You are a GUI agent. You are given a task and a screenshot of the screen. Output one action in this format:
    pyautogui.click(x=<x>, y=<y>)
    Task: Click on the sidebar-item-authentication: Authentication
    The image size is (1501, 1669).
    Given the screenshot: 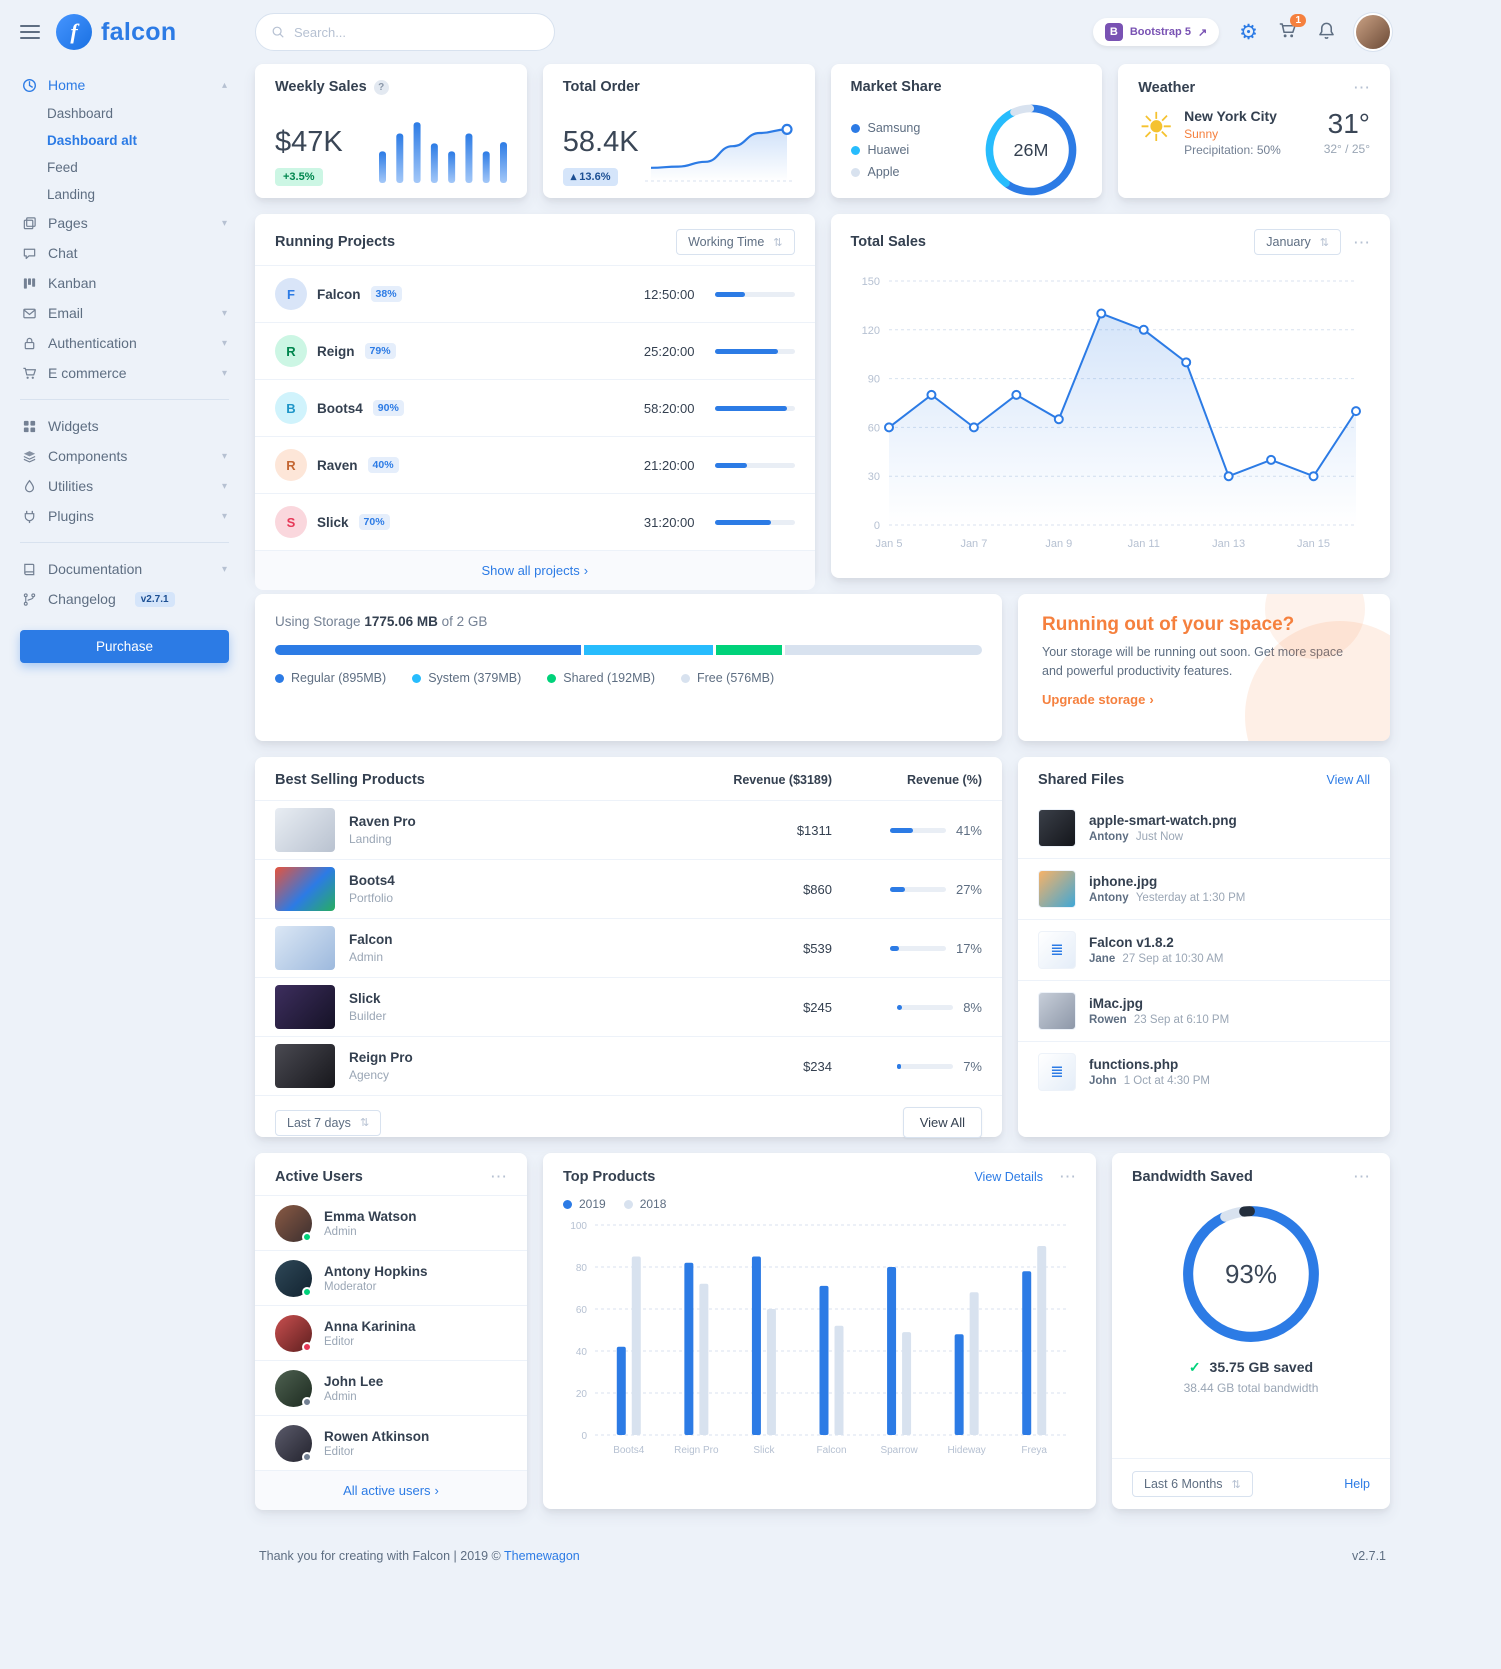 What is the action you would take?
    pyautogui.click(x=124, y=343)
    